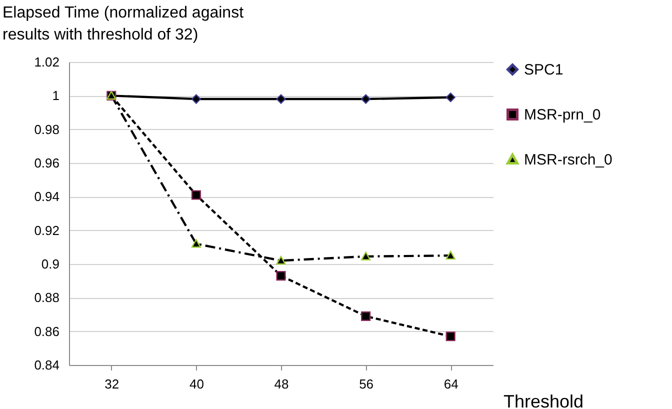 Image resolution: width=672 pixels, height=409 pixels. Describe the element at coordinates (568, 160) in the screenshot. I see `legend-label: MSR-rsrch_0` at that location.